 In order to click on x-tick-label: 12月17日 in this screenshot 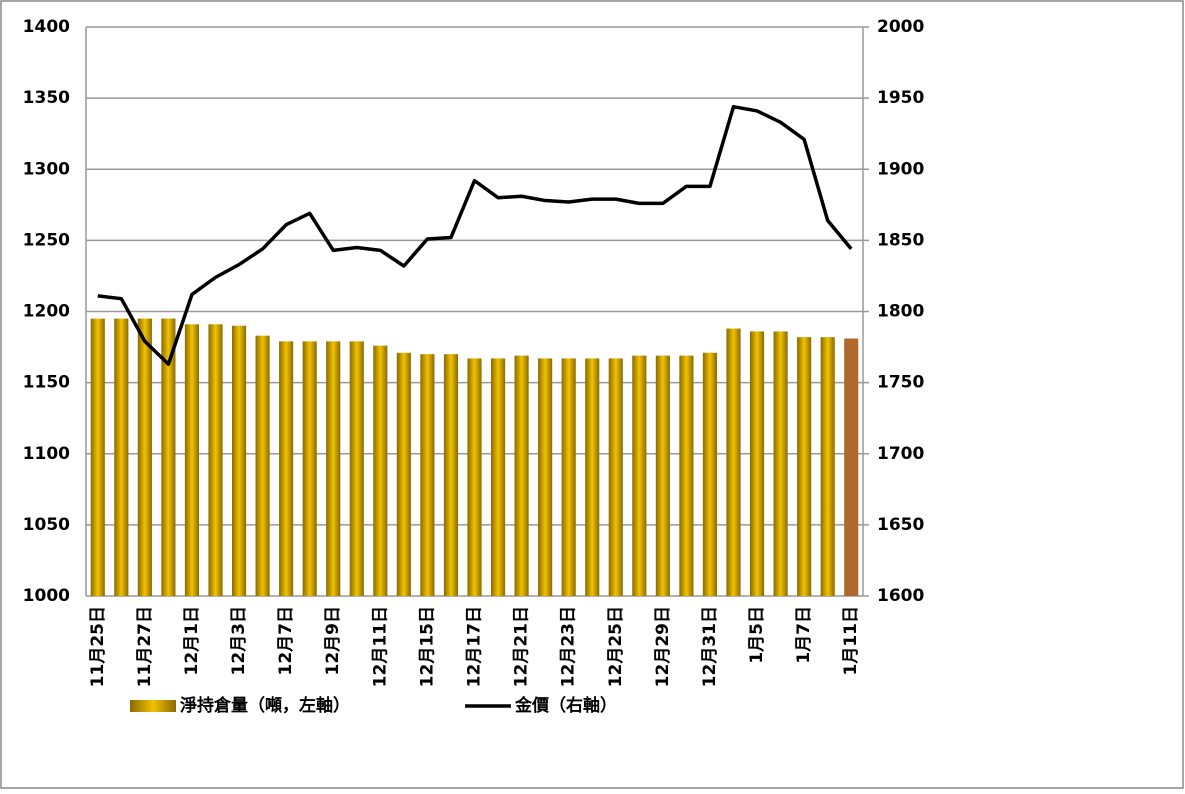, I will do `click(475, 646)`.